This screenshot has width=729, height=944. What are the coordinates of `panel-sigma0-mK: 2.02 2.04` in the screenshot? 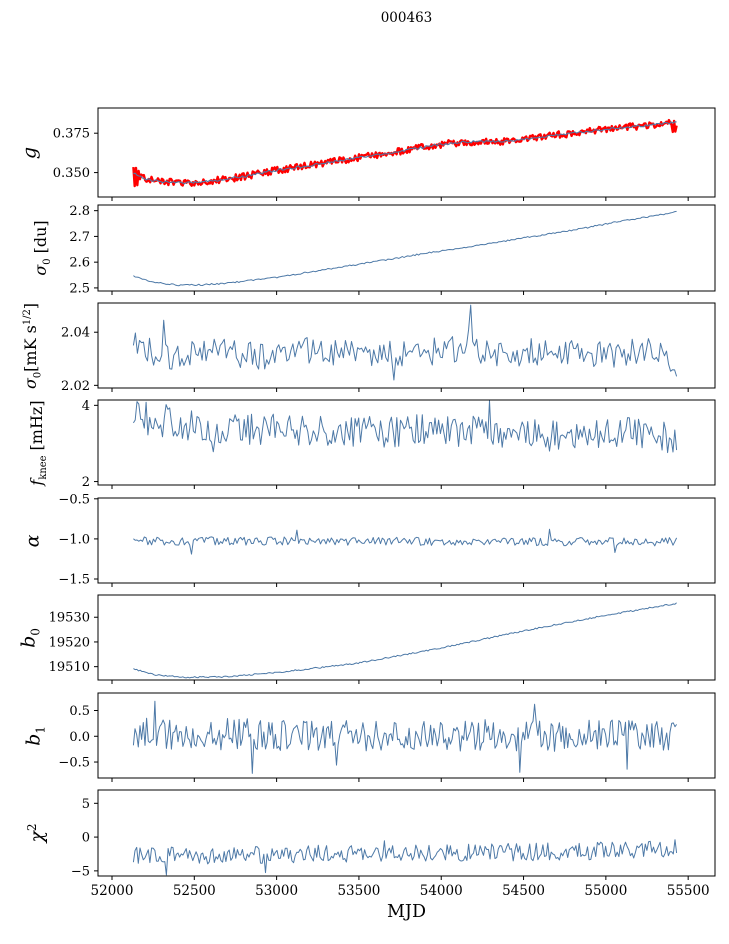 It's located at (388, 348).